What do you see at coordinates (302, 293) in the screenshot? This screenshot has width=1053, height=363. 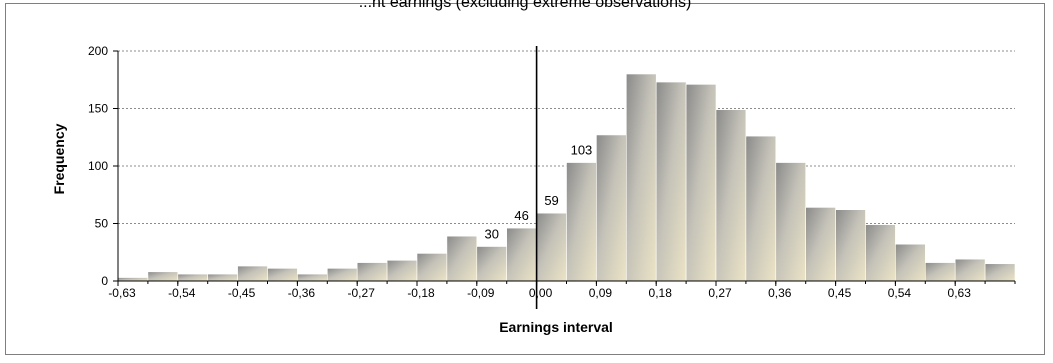 I see `x-tick-label: -0,36` at bounding box center [302, 293].